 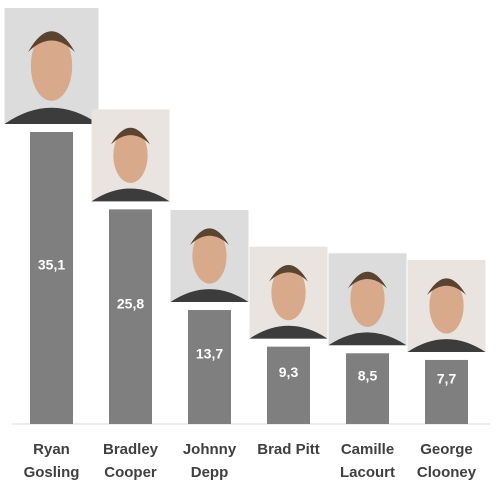 I want to click on x-tick-label: George Clooney, so click(x=446, y=461).